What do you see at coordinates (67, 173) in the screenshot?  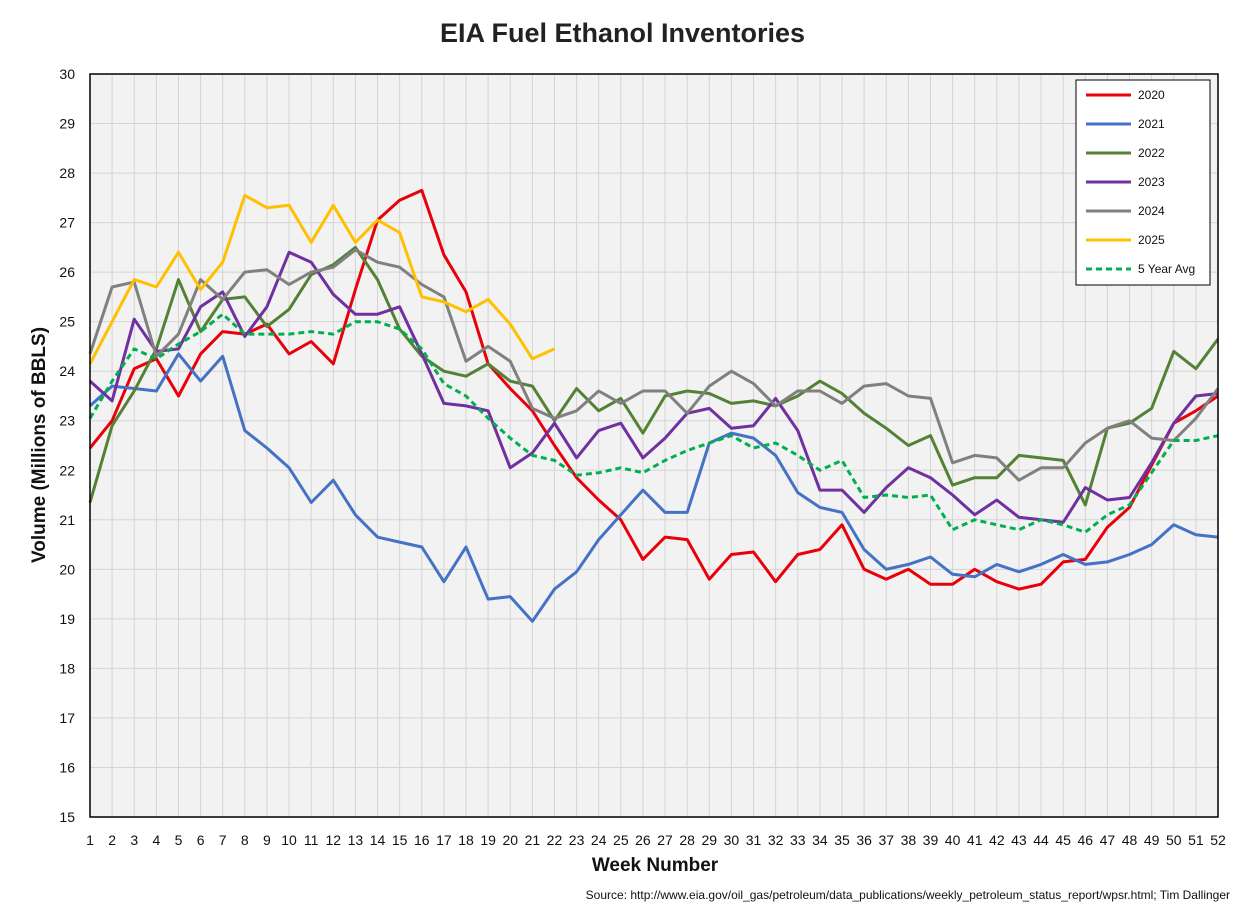 I see `y-tick-label: 28` at bounding box center [67, 173].